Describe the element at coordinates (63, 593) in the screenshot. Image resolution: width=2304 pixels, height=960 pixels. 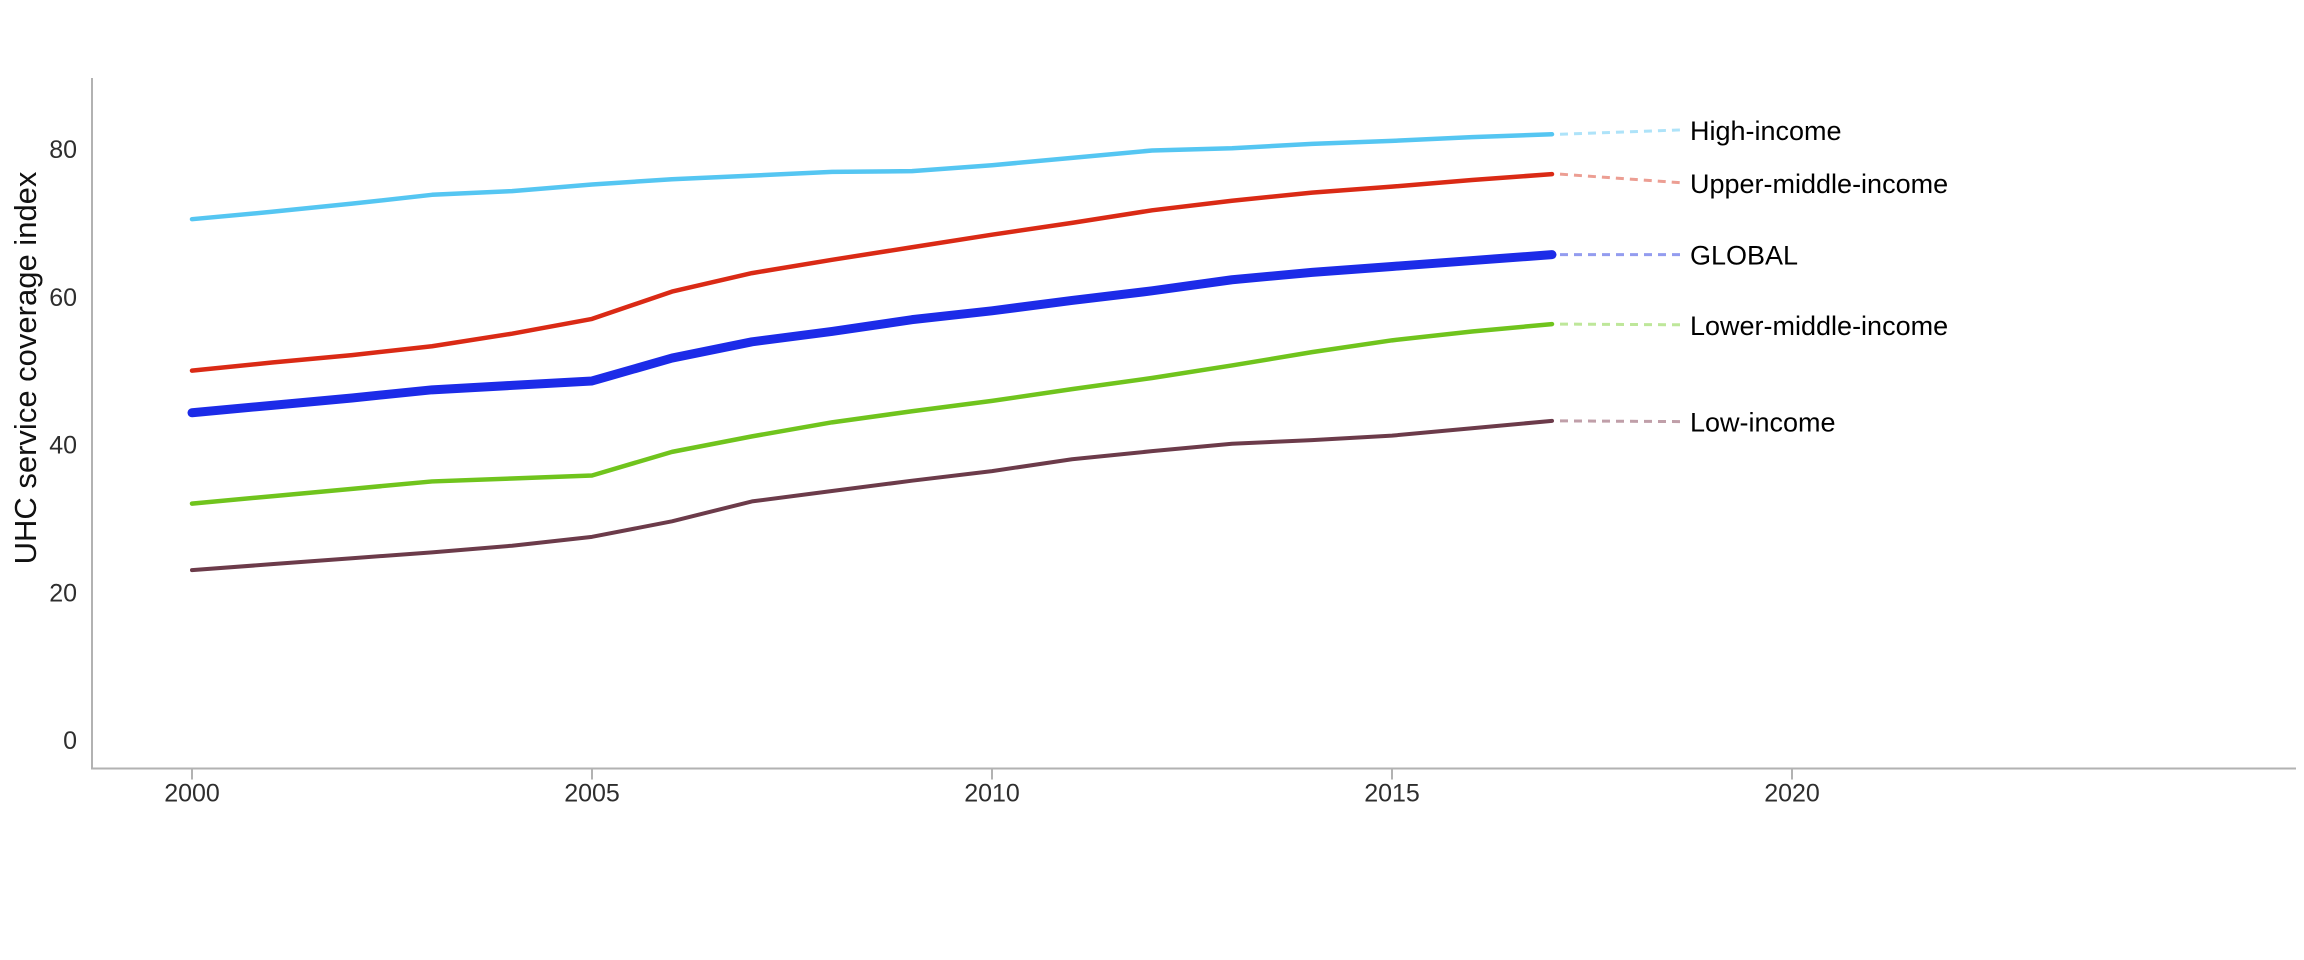
I see `y-tick-label: 20` at that location.